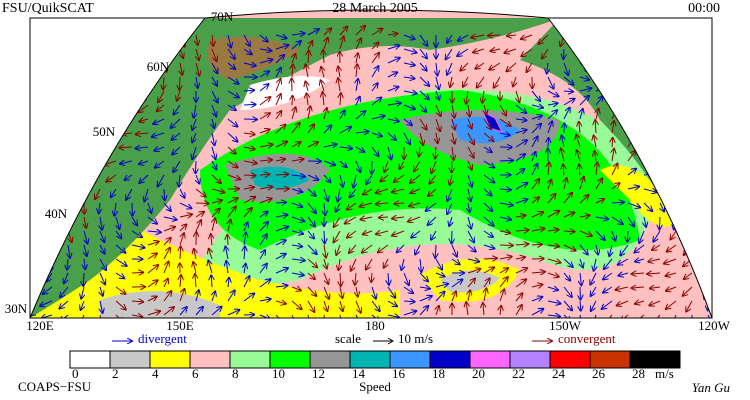  What do you see at coordinates (75, 373) in the screenshot?
I see `colorbar-tick-label: 0` at bounding box center [75, 373].